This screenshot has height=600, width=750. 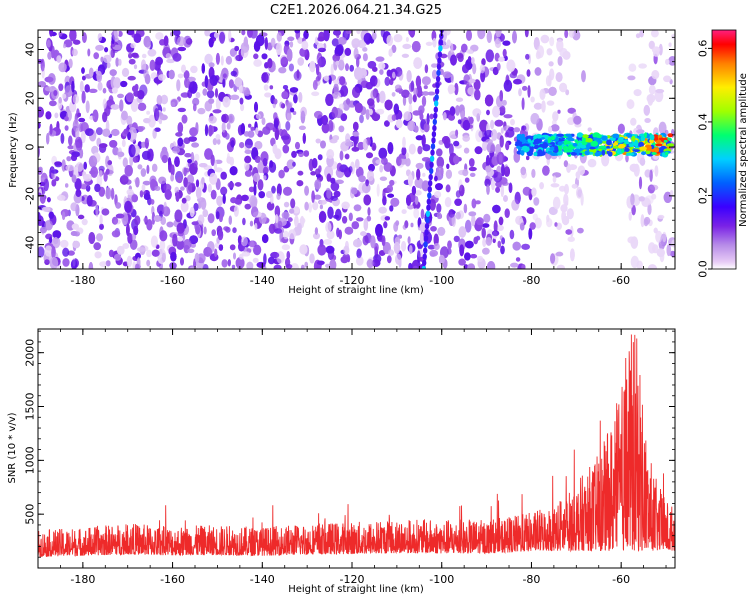 I want to click on snr-y-tick-label: 1500, so click(x=30, y=407).